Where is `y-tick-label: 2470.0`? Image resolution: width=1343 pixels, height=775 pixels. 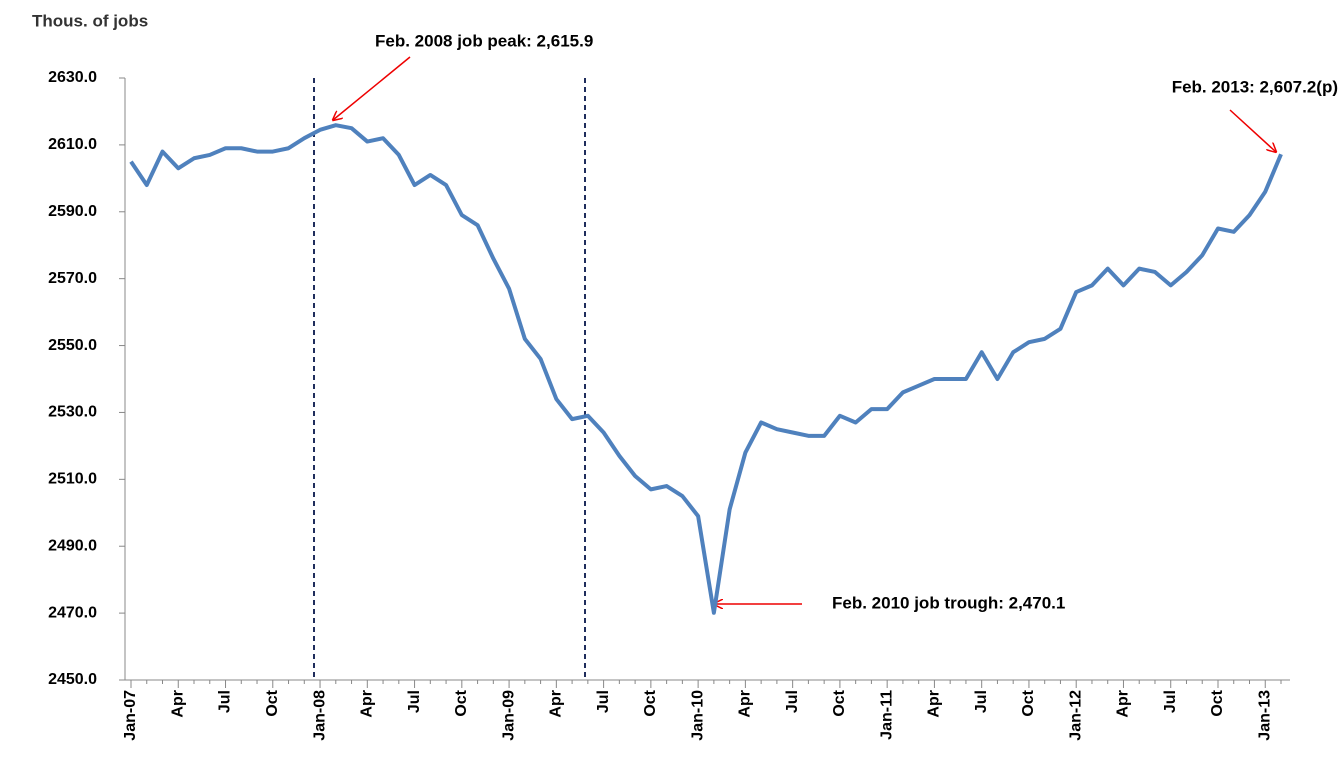
y-tick-label: 2470.0 is located at coordinates (72, 612).